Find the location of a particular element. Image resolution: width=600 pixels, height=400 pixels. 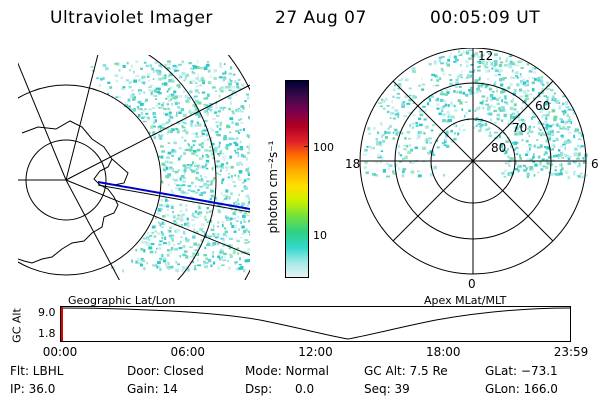

info-glat: GLat: −73.1 is located at coordinates (521, 371).